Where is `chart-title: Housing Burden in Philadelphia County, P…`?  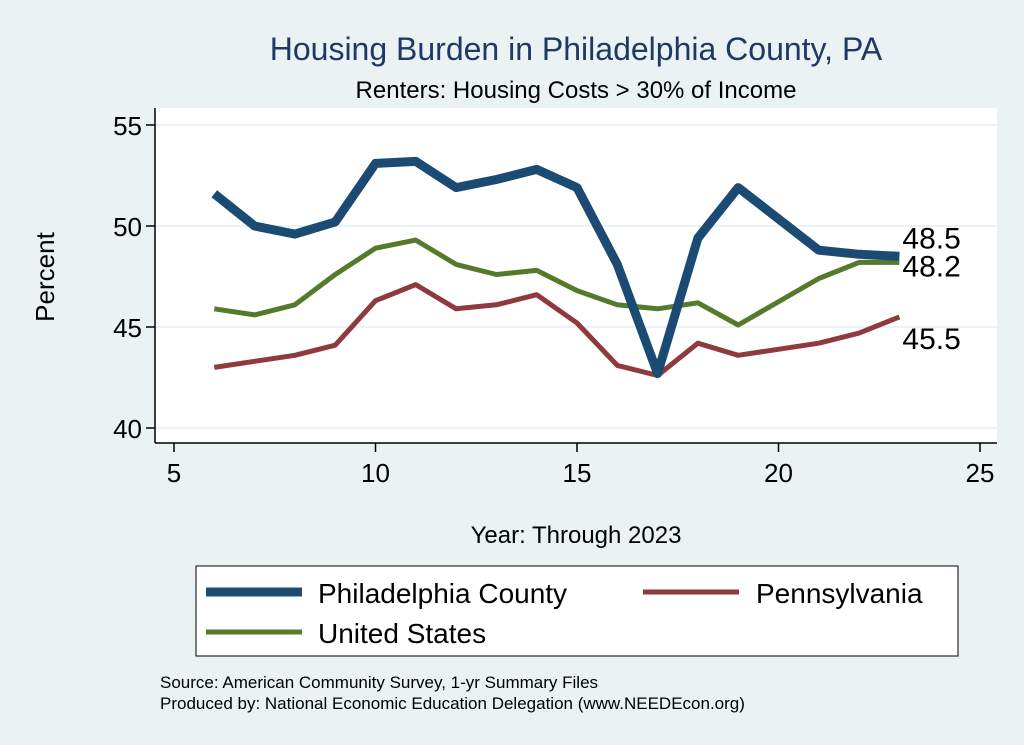 chart-title: Housing Burden in Philadelphia County, P… is located at coordinates (576, 49).